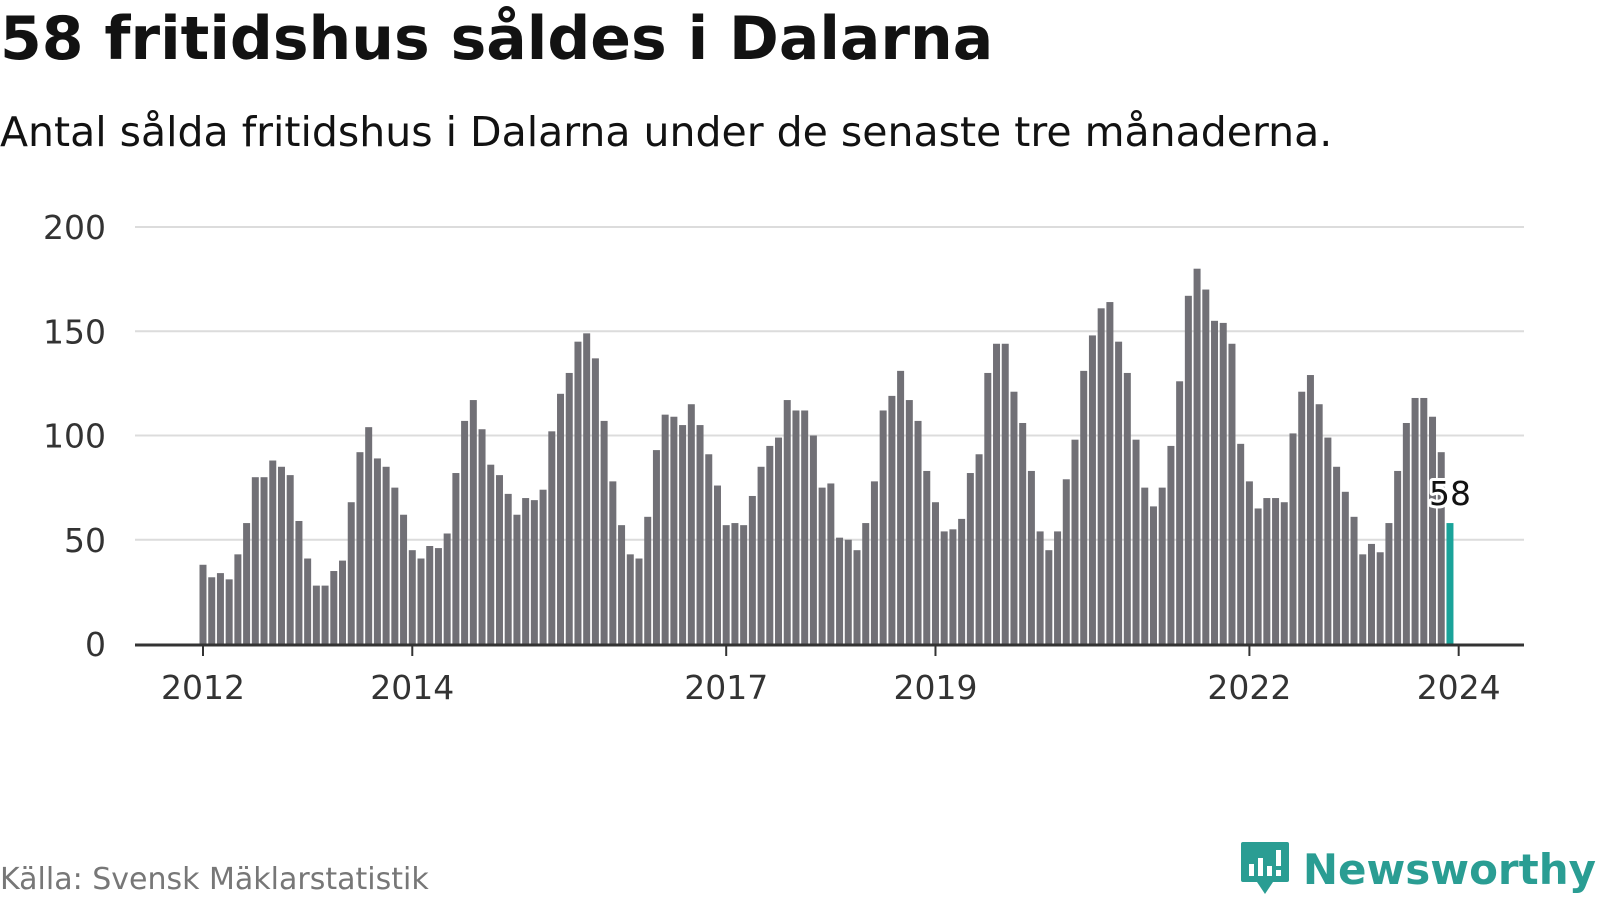 Image resolution: width=1600 pixels, height=900 pixels. Describe the element at coordinates (1450, 583) in the screenshot. I see `bar-highlight` at that location.